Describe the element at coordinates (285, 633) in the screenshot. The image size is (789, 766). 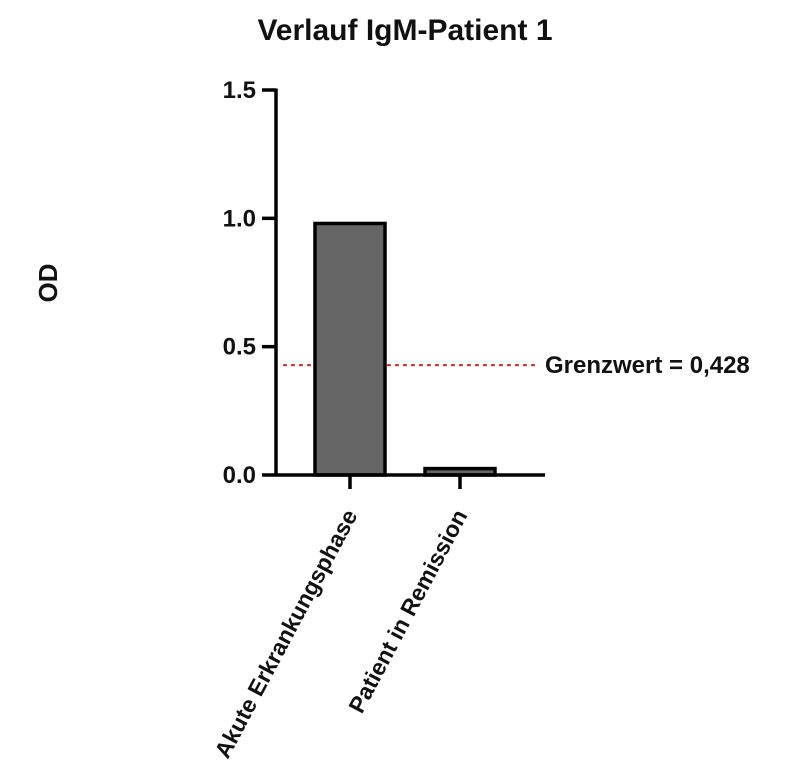
I see `x-tick-label: Akute Erkrankungsphase` at that location.